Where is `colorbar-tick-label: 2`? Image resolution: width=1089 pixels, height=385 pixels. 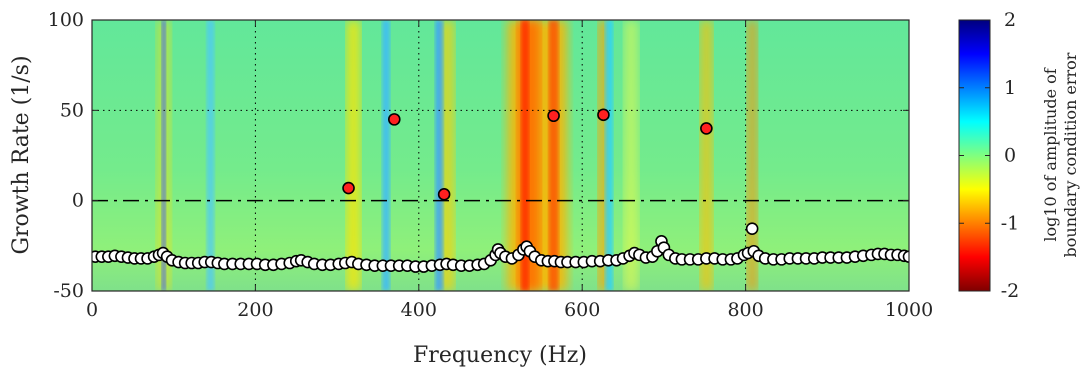 colorbar-tick-label: 2 is located at coordinates (1010, 20).